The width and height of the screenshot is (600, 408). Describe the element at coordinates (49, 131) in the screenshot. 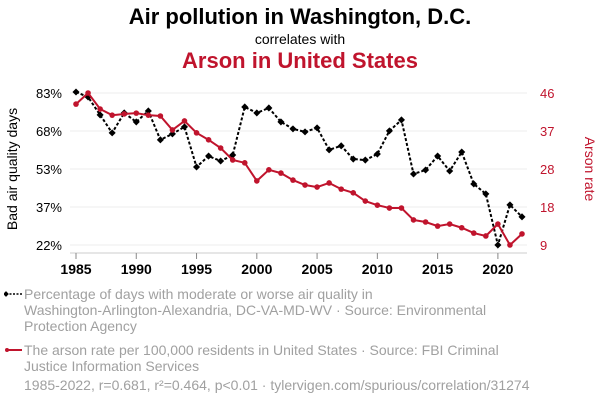

I see `y-tick-label: 68%` at that location.